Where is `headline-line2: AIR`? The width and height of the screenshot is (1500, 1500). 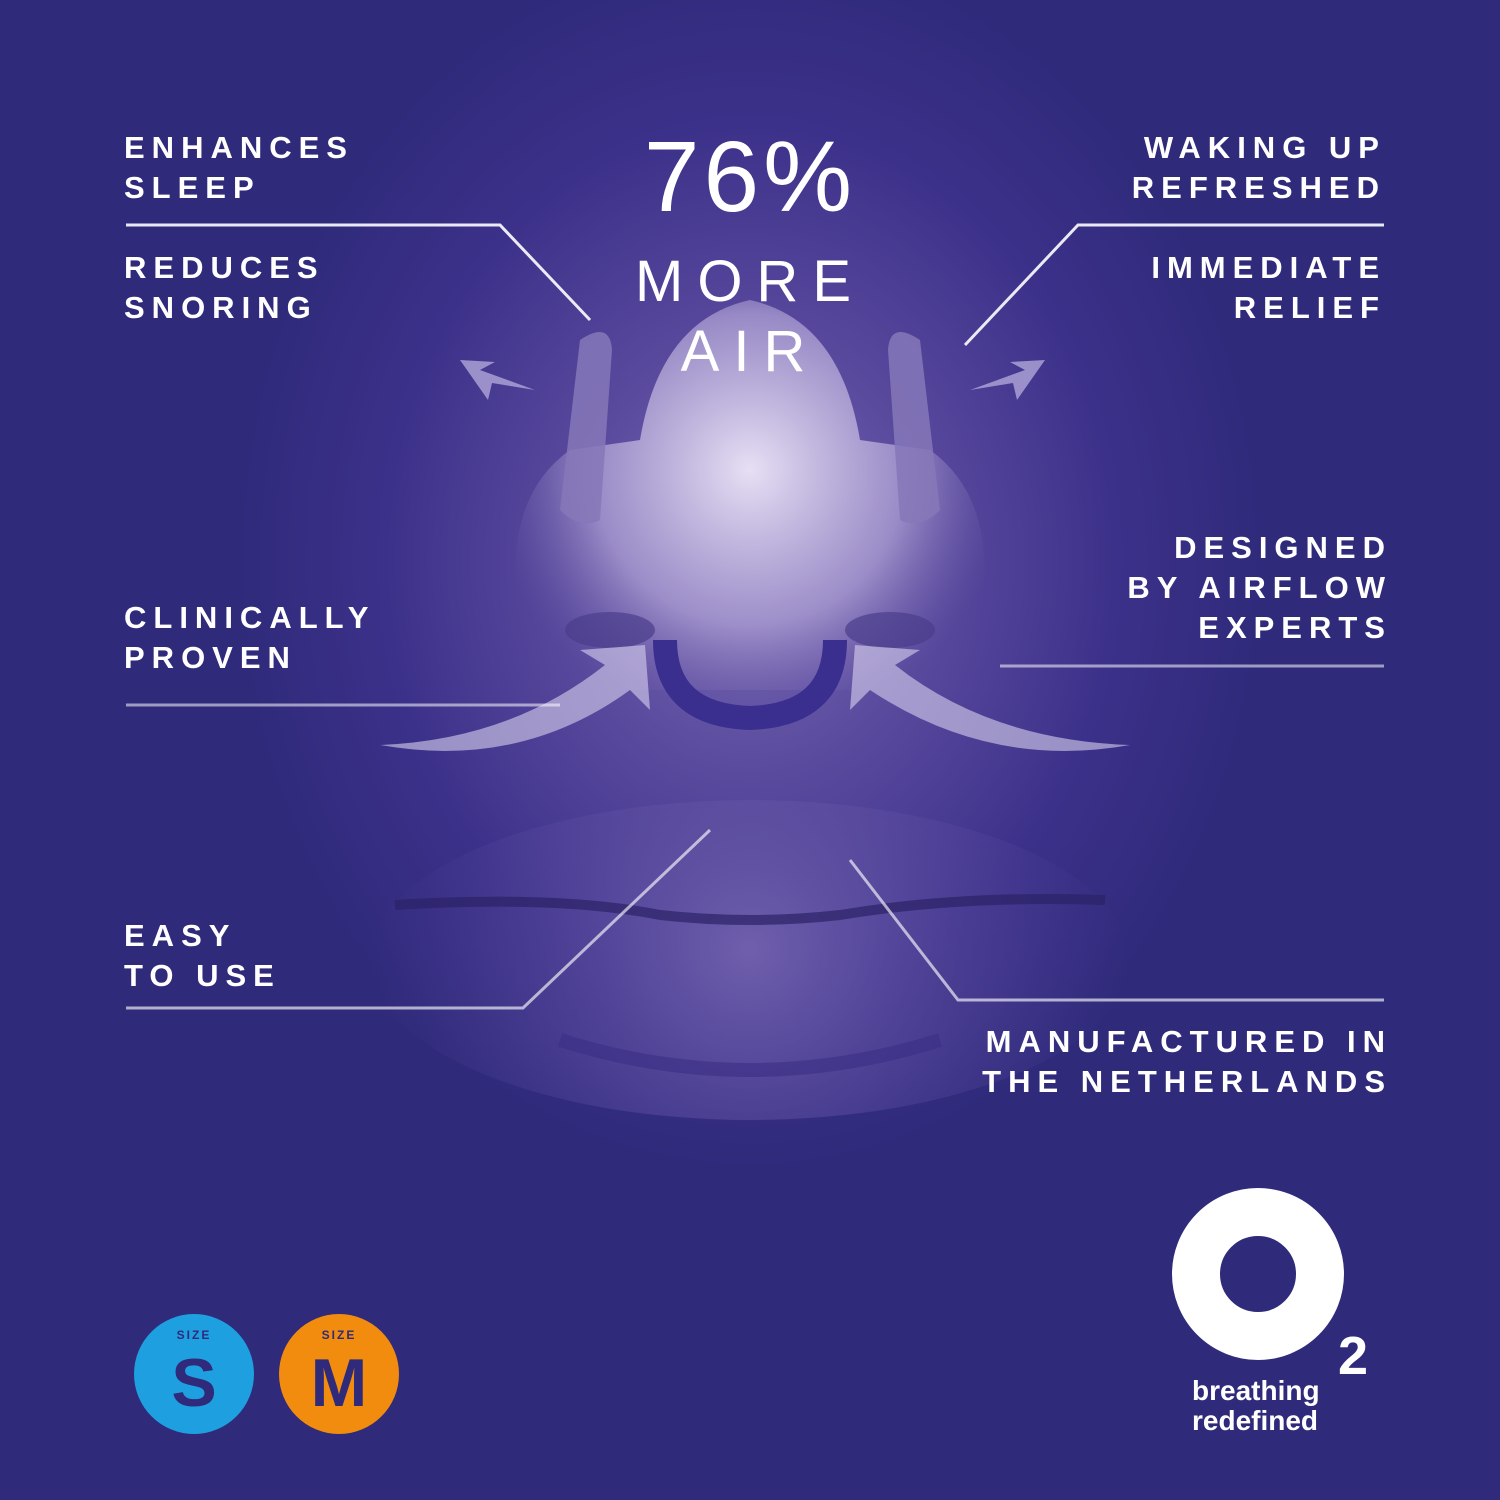 headline-line2: AIR is located at coordinates (750, 351).